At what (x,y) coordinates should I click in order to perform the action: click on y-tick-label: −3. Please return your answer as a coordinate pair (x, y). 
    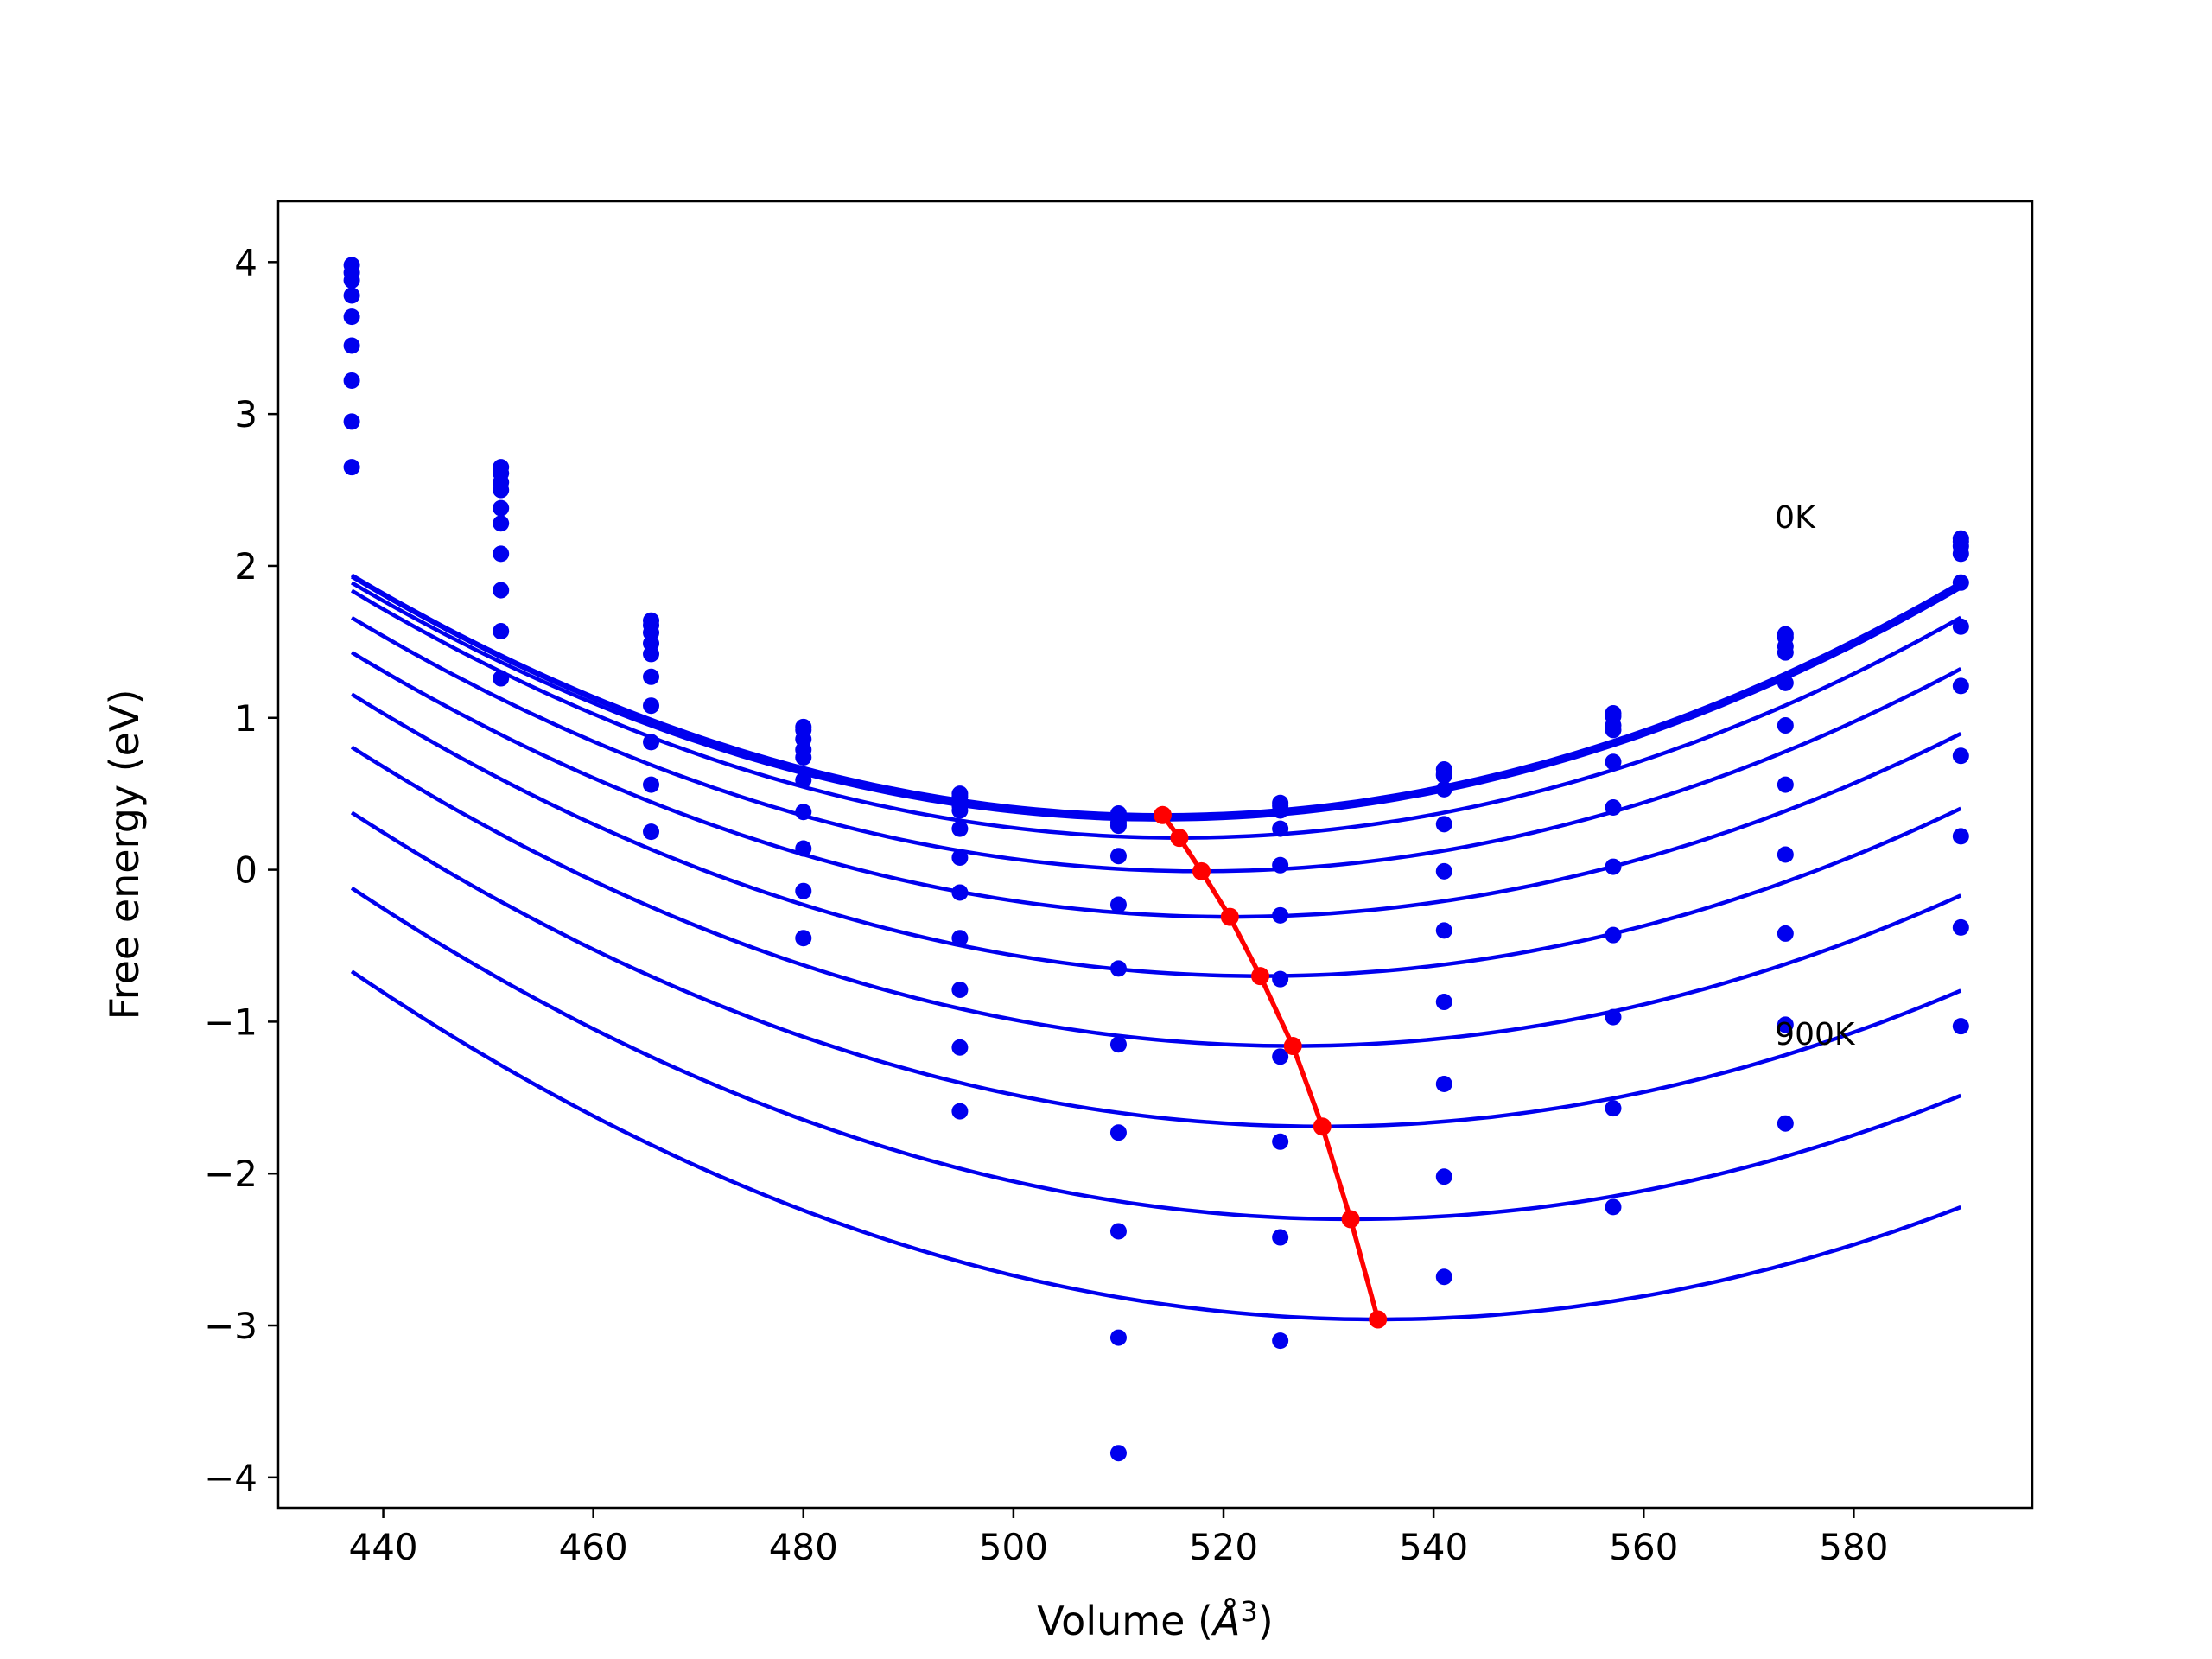
    Looking at the image, I should click on (231, 1326).